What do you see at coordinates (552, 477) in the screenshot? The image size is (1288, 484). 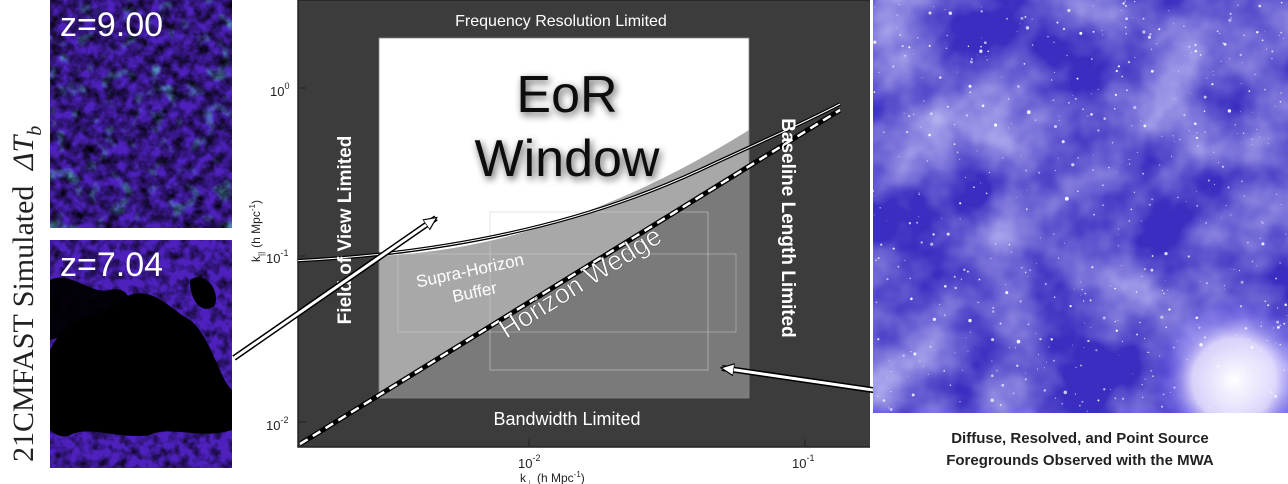 I see `x-axis-label: k⊥ (h Mpc-1)` at bounding box center [552, 477].